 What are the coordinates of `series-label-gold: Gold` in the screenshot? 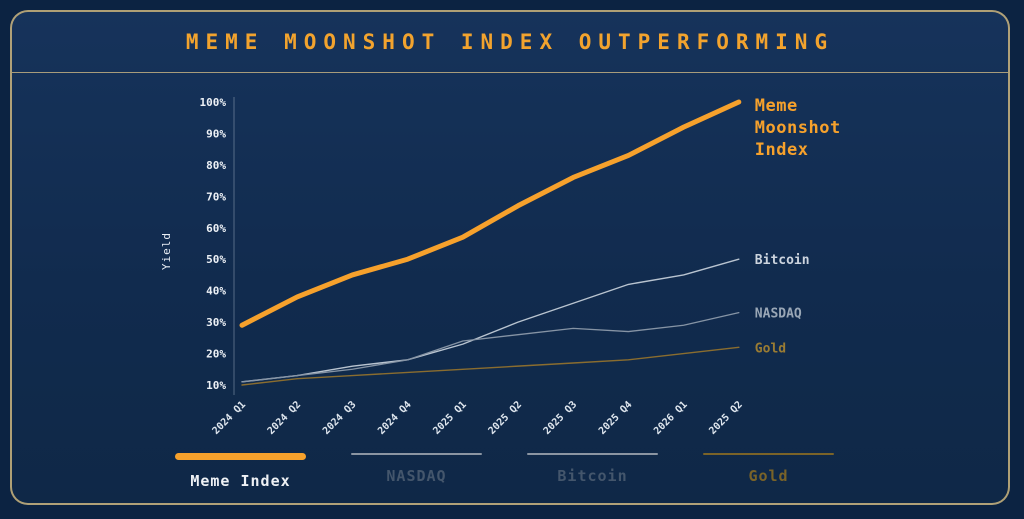 It's located at (770, 348).